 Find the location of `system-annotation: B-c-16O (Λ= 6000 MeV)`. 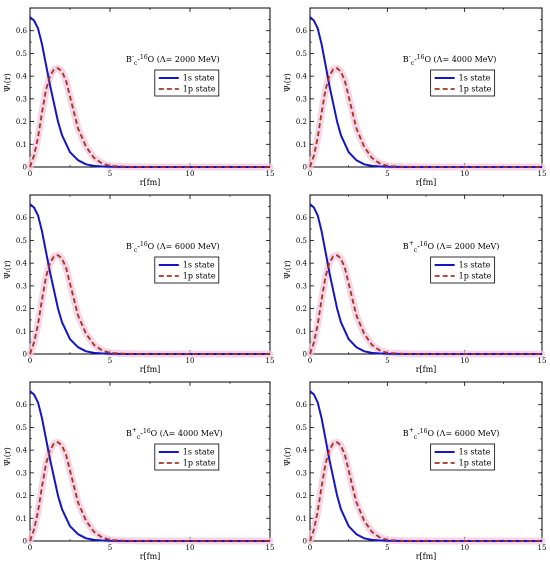

system-annotation: B-c-16O (Λ= 6000 MeV) is located at coordinates (173, 247).